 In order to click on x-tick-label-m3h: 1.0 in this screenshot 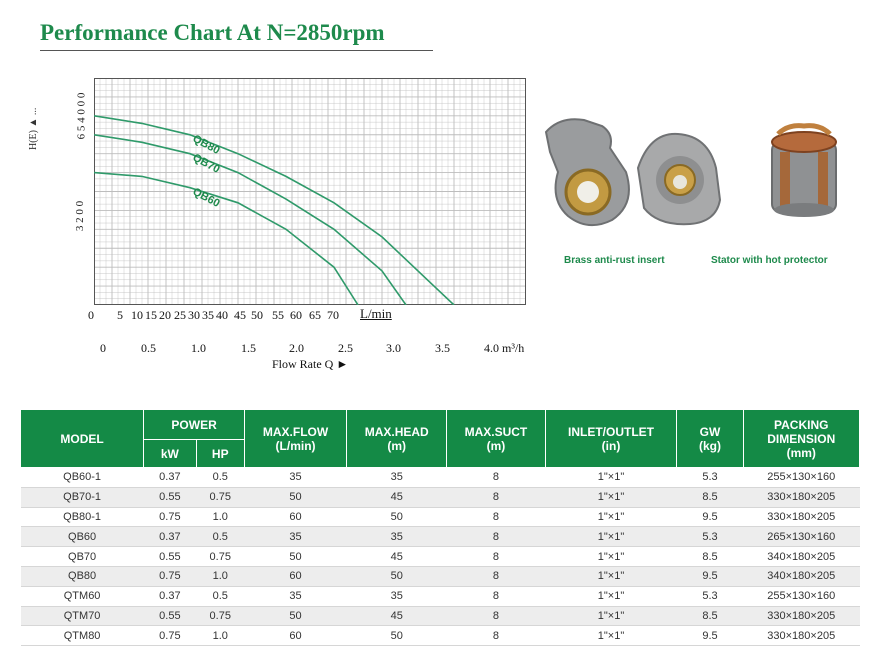, I will do `click(198, 348)`.